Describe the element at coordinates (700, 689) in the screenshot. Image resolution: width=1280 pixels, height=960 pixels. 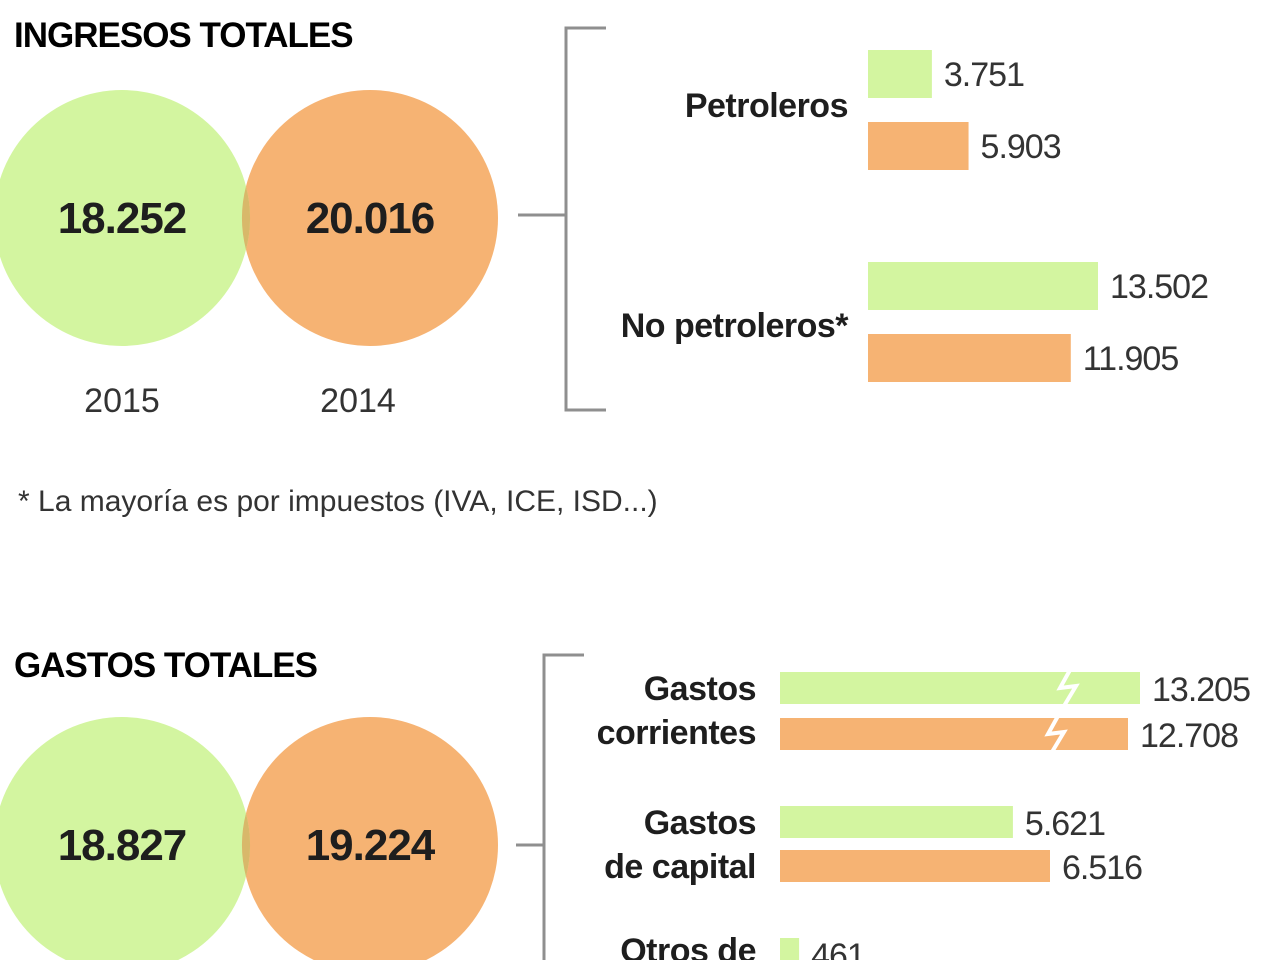
I see `category-label-gastos-0-0: Gastos` at that location.